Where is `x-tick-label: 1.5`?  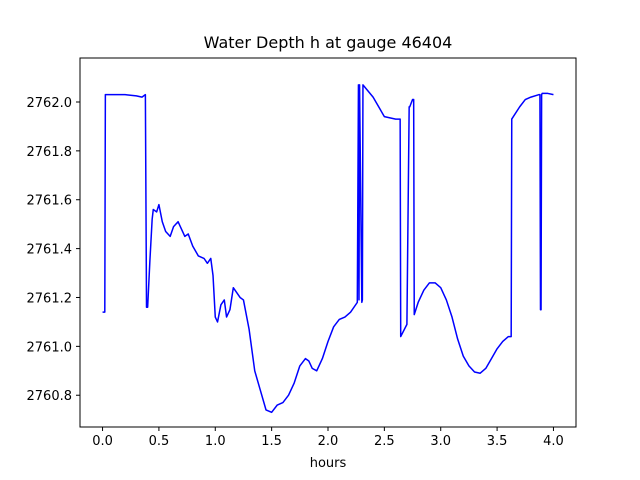 x-tick-label: 1.5 is located at coordinates (271, 441).